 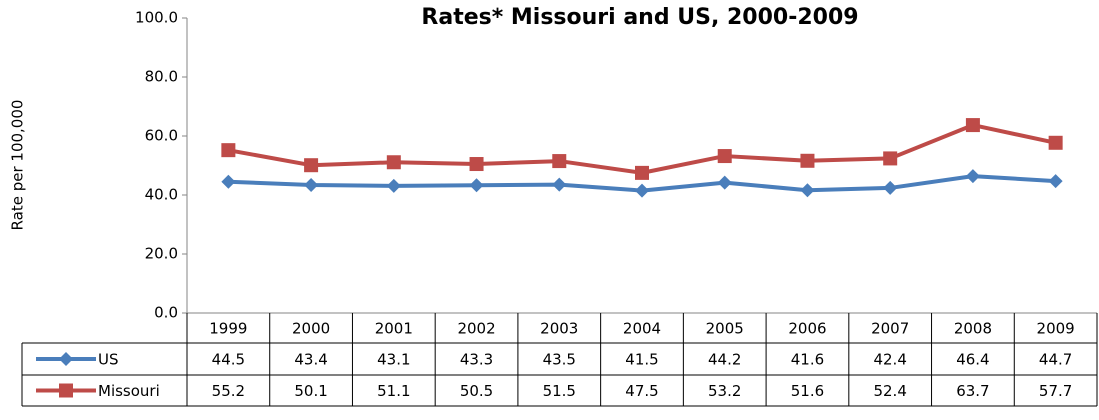 I want to click on x-tick-label: 2008, so click(x=973, y=329).